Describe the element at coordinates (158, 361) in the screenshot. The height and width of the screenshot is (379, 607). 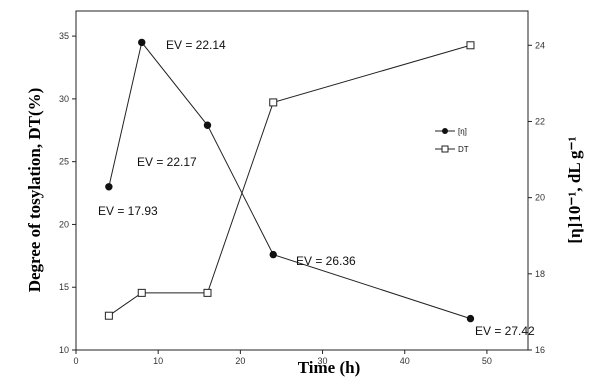
I see `x-tick-label: 10` at that location.